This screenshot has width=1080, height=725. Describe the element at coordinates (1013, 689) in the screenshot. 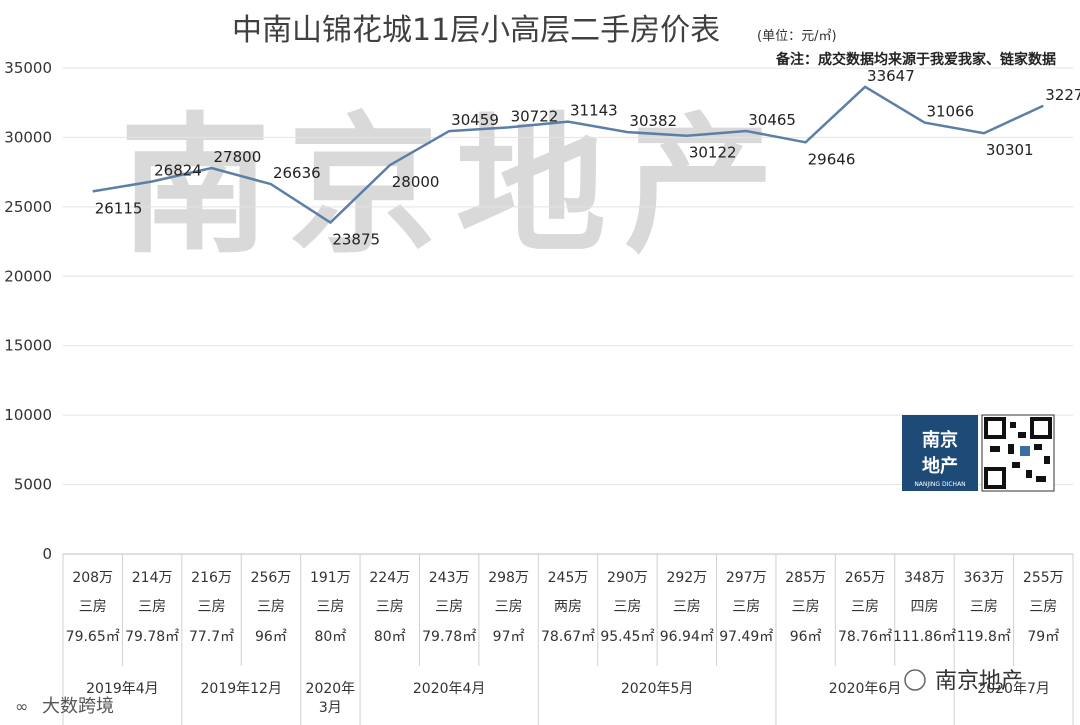

I see `table-month-label: 2020年7月` at that location.